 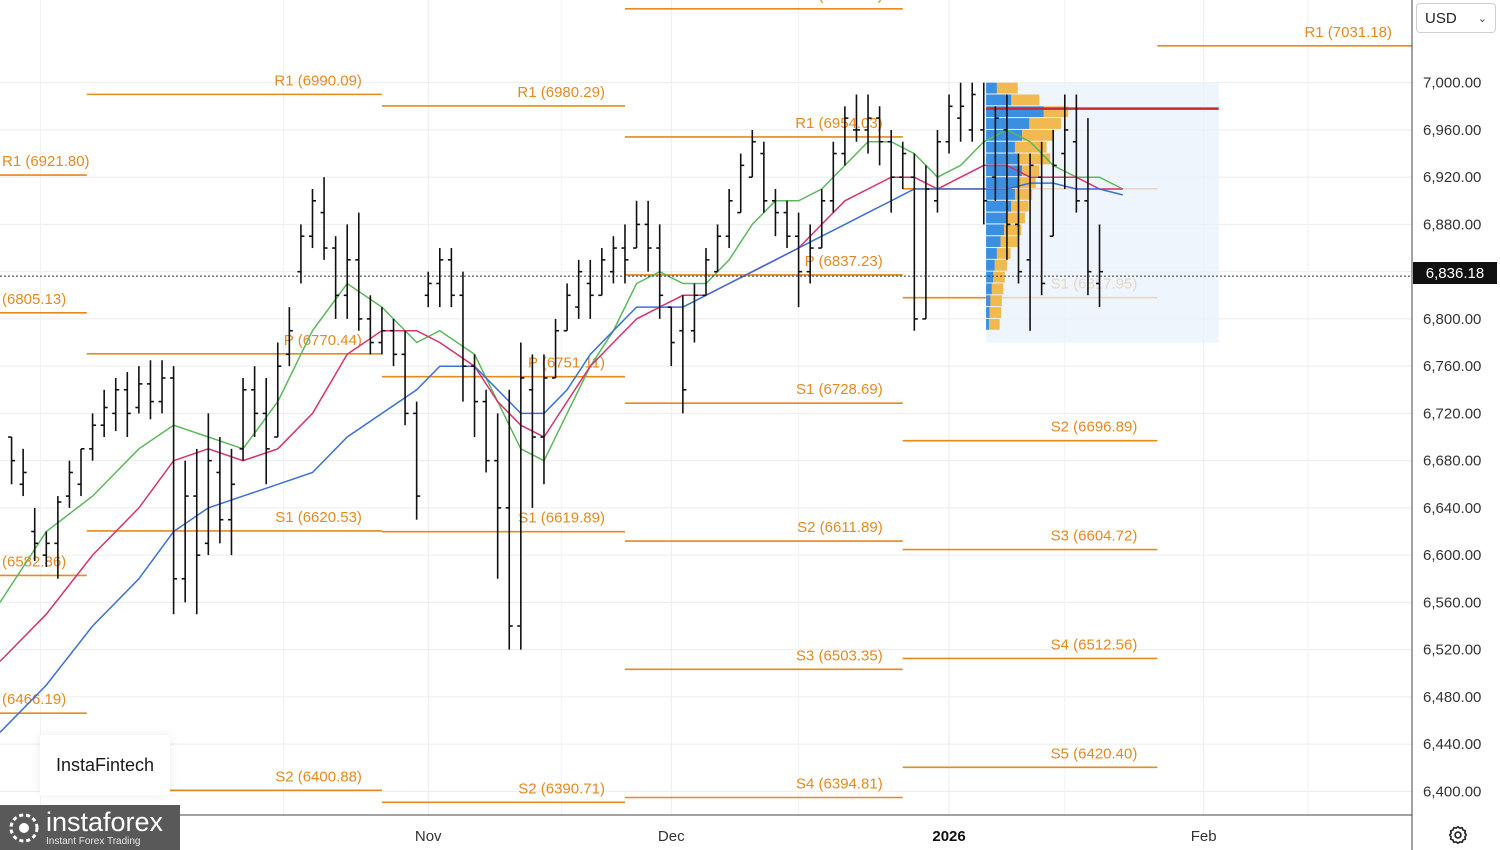 I want to click on y-tick-label: 6,960.00, so click(x=1452, y=130).